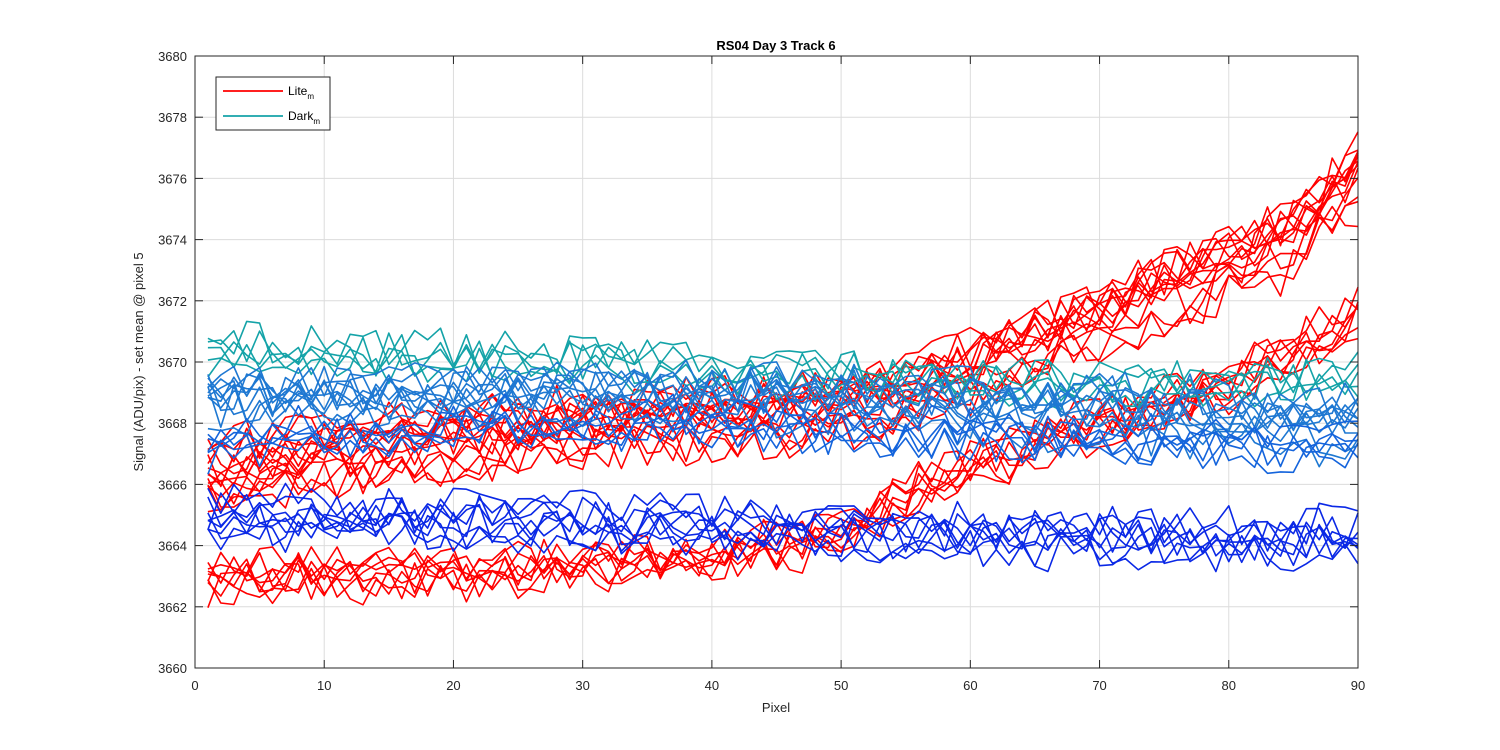  I want to click on y-tick-label: 3666, so click(172, 484).